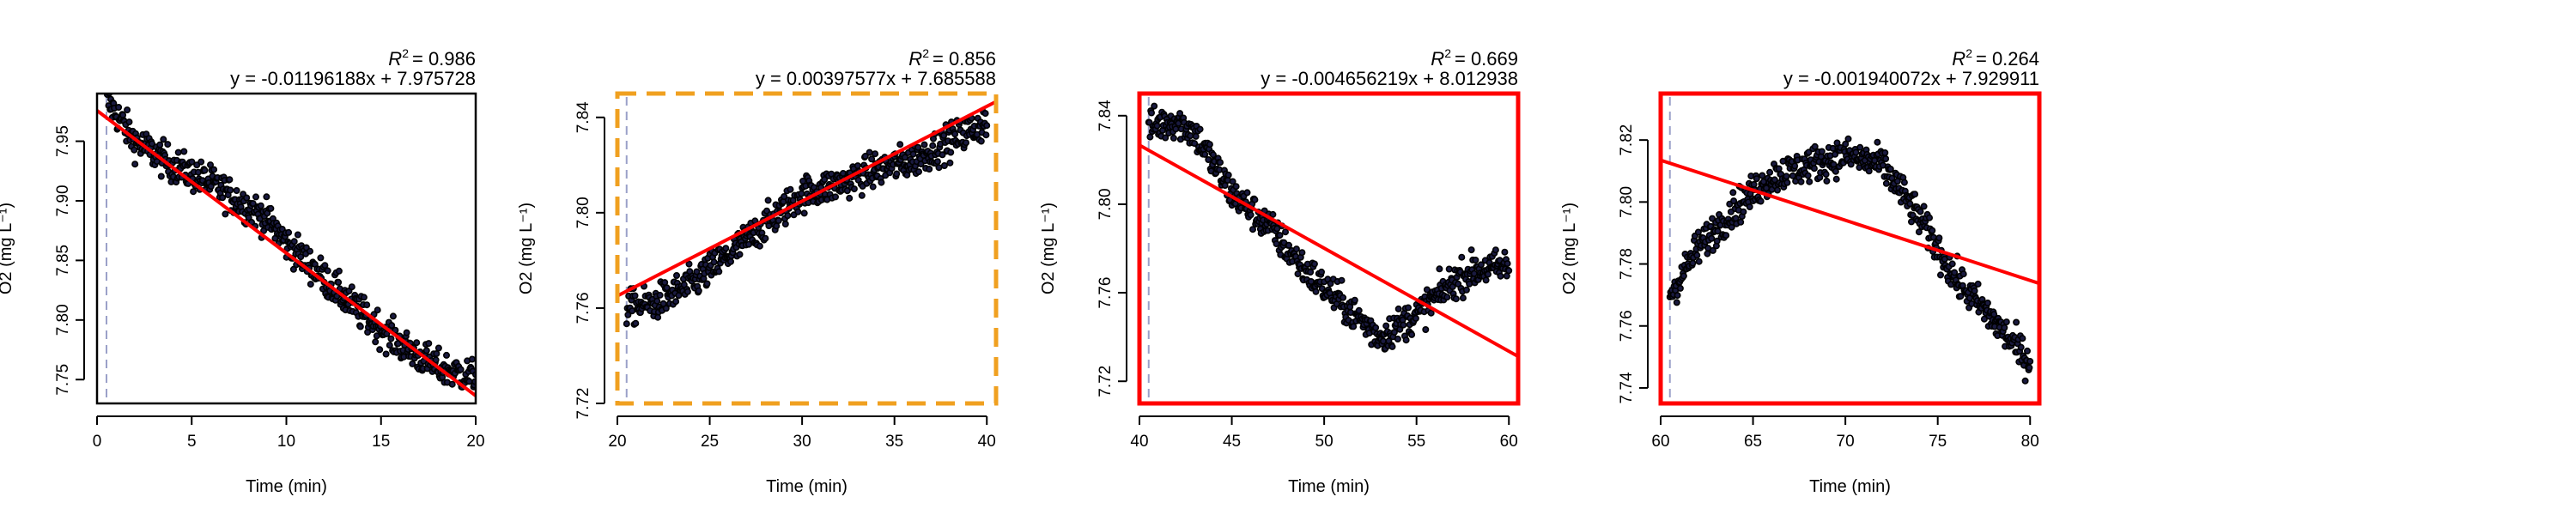 The width and height of the screenshot is (2576, 515). I want to click on x-tick-label: 75, so click(1938, 442).